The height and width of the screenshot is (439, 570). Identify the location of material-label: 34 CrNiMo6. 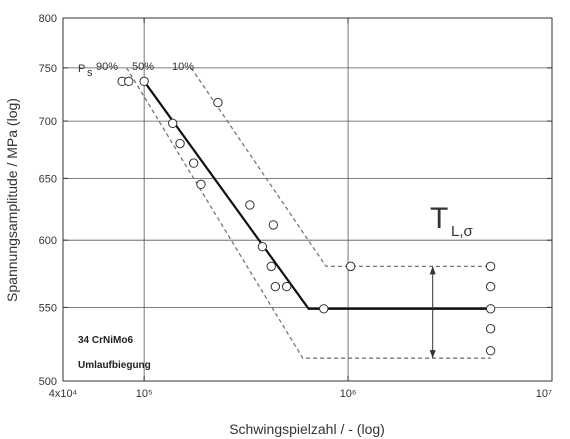
(105, 340).